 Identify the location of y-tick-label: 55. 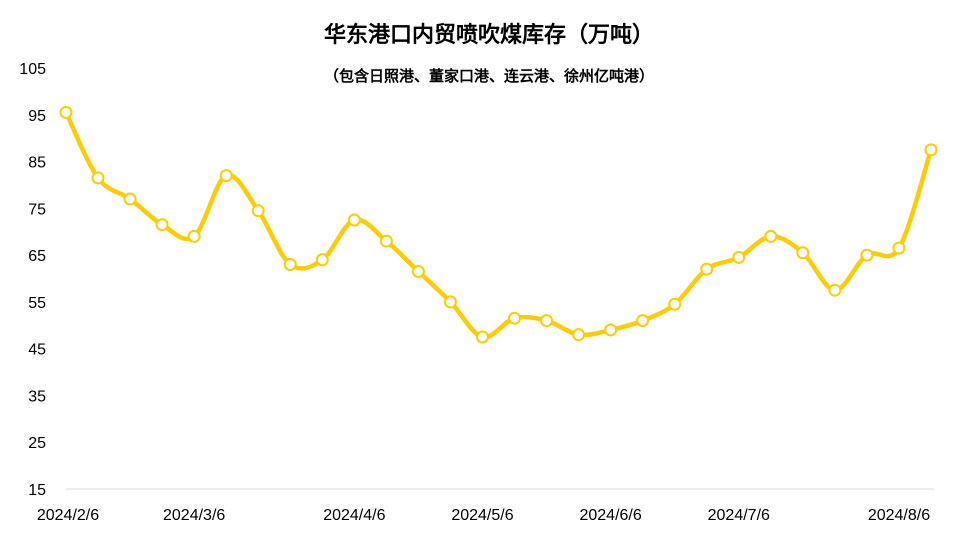
(37, 303).